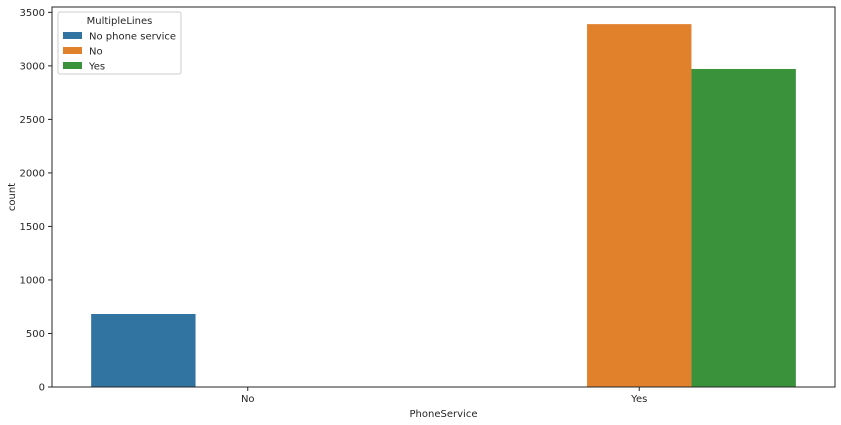  I want to click on y-tick-label: 2000, so click(32, 173).